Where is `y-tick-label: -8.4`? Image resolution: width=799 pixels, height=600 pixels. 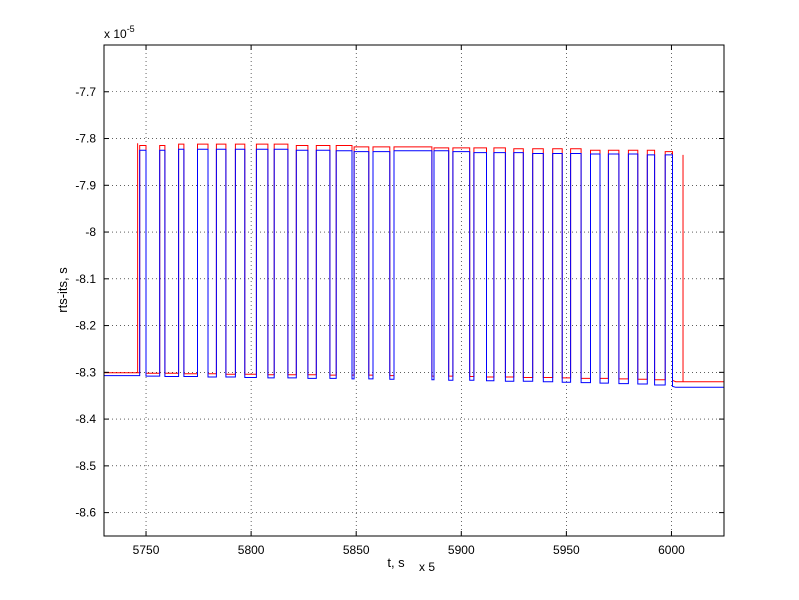 y-tick-label: -8.4 is located at coordinates (85, 419).